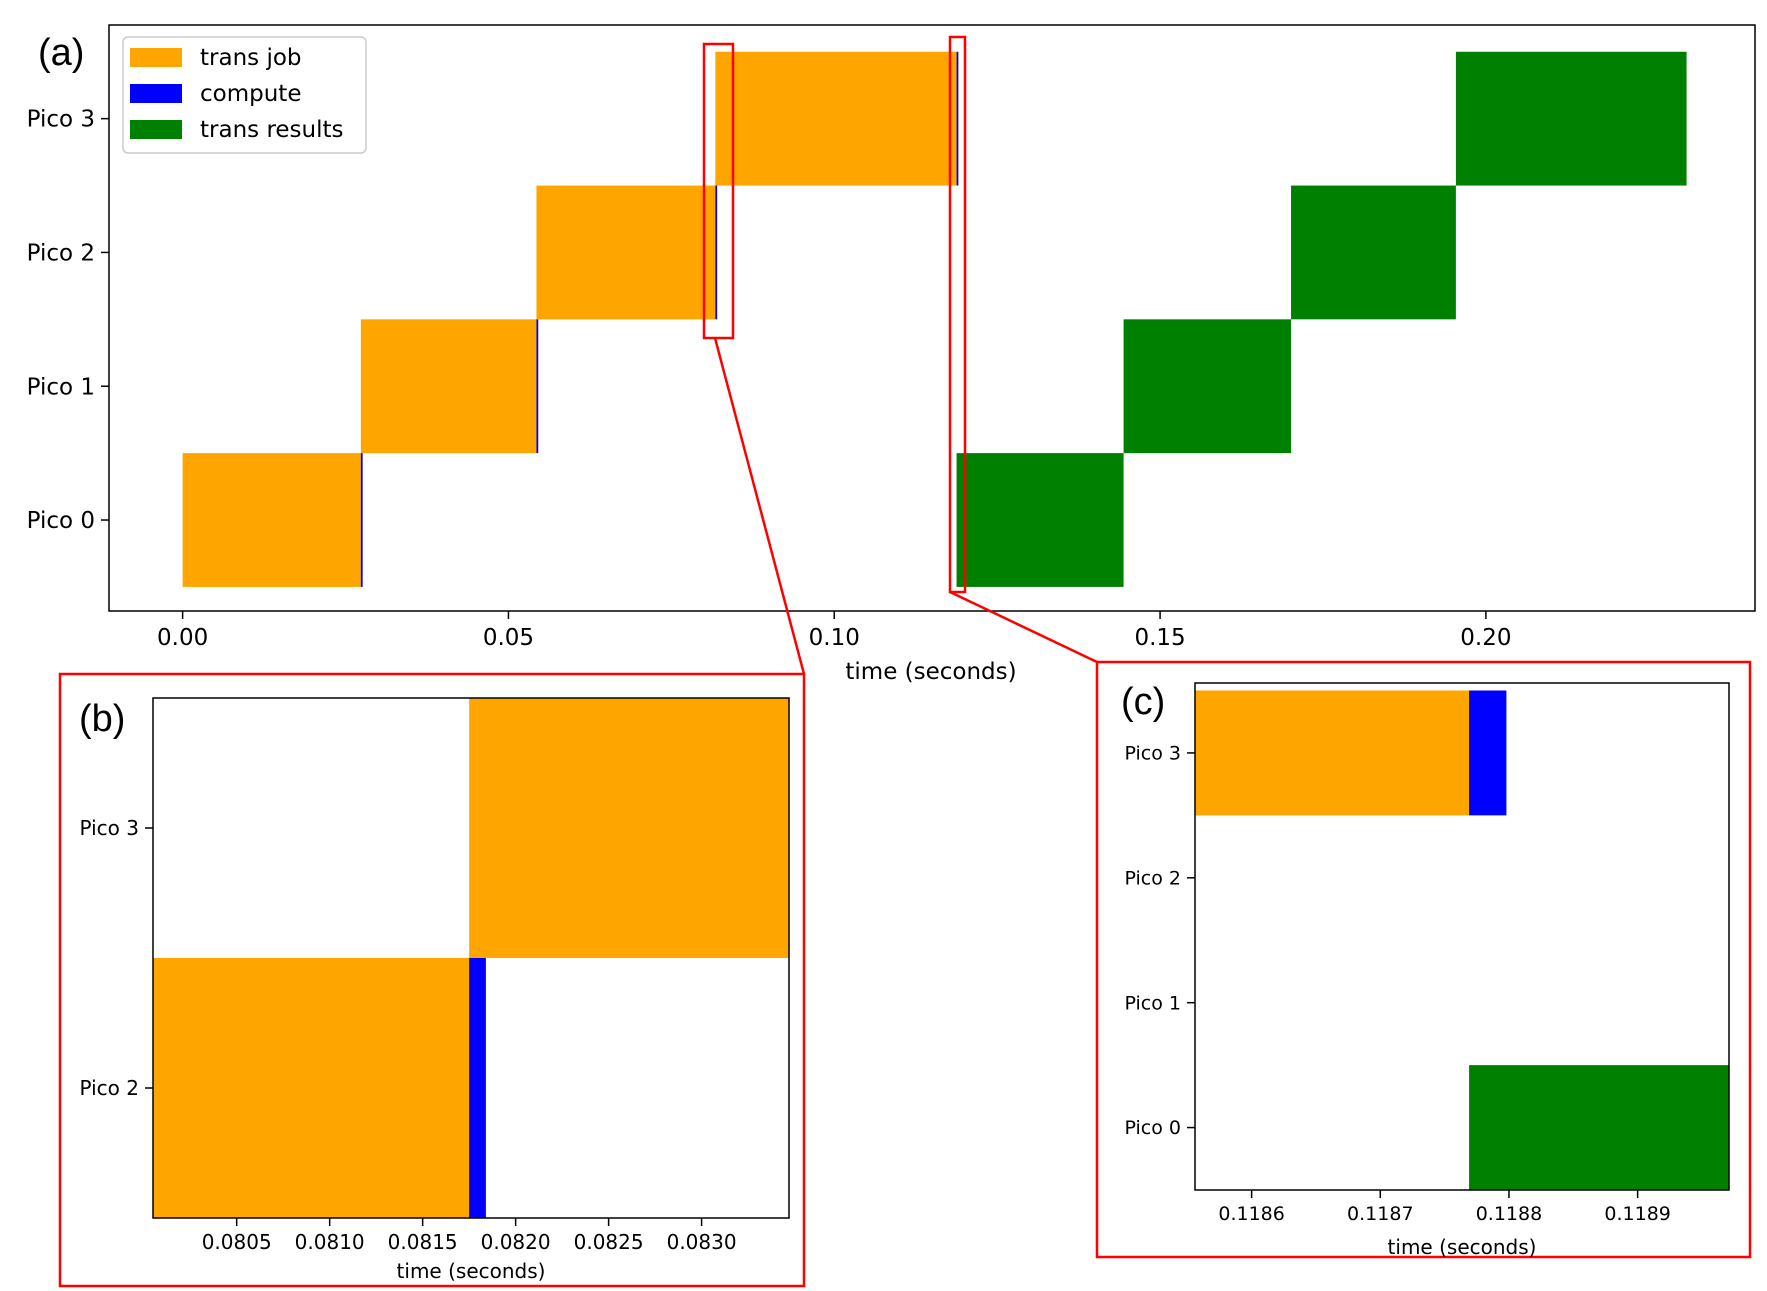 The height and width of the screenshot is (1291, 1767). What do you see at coordinates (182, 638) in the screenshot?
I see `x-tick-label: 0.00` at bounding box center [182, 638].